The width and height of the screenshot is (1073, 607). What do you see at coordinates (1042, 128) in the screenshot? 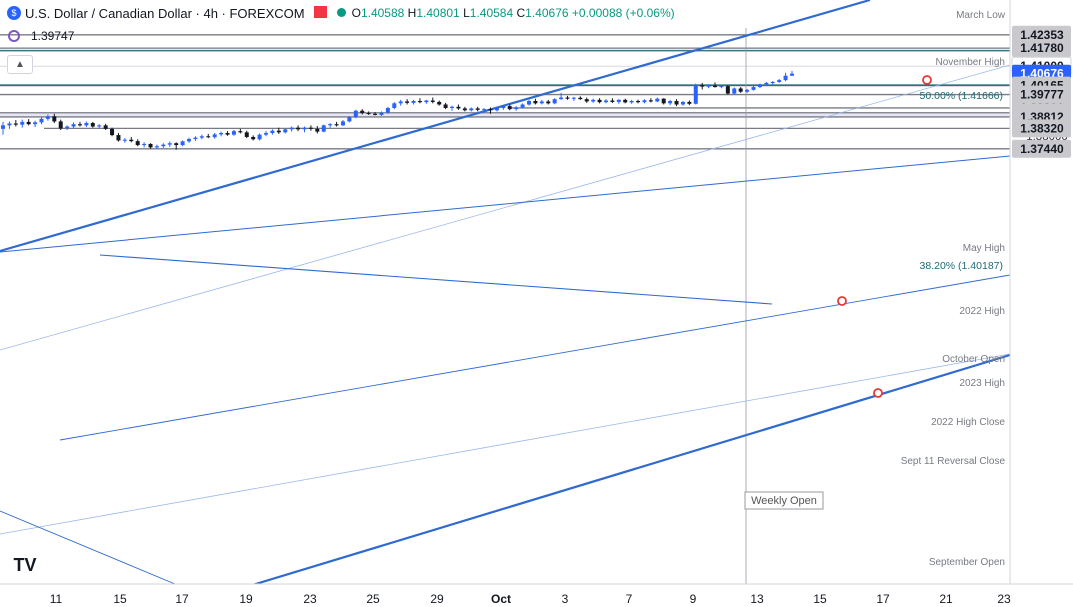
I see `price-label: 1.38320` at bounding box center [1042, 128].